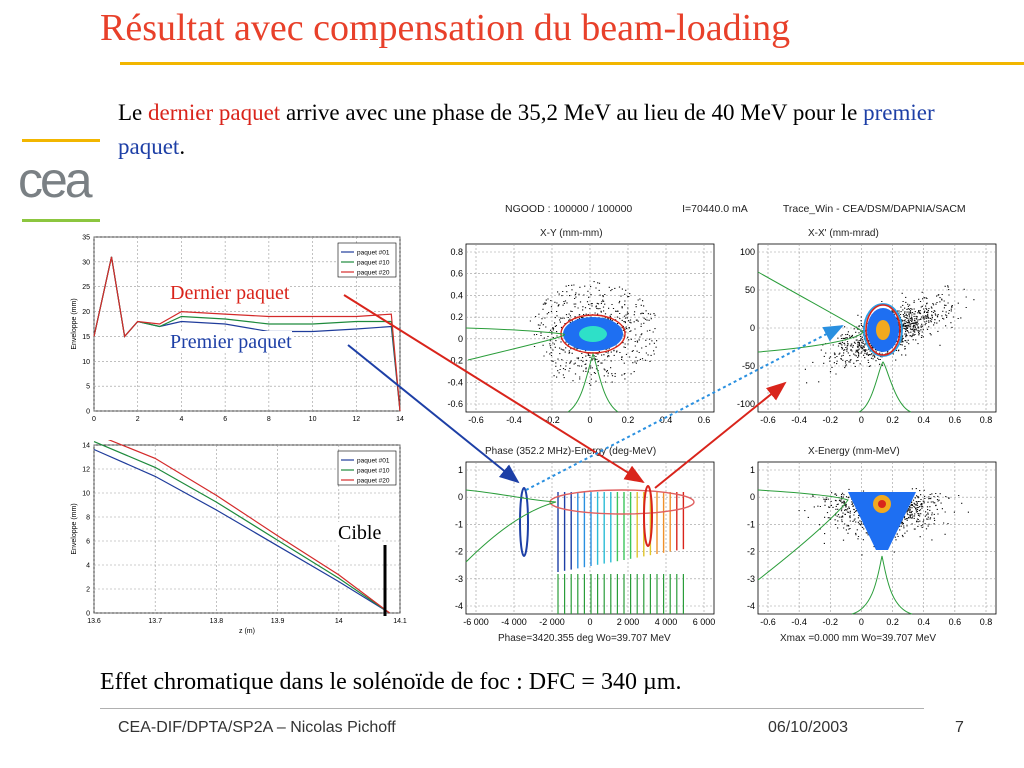 This screenshot has height=768, width=1024. What do you see at coordinates (751, 606) in the screenshot?
I see `xe-ytick-label: -4` at bounding box center [751, 606].